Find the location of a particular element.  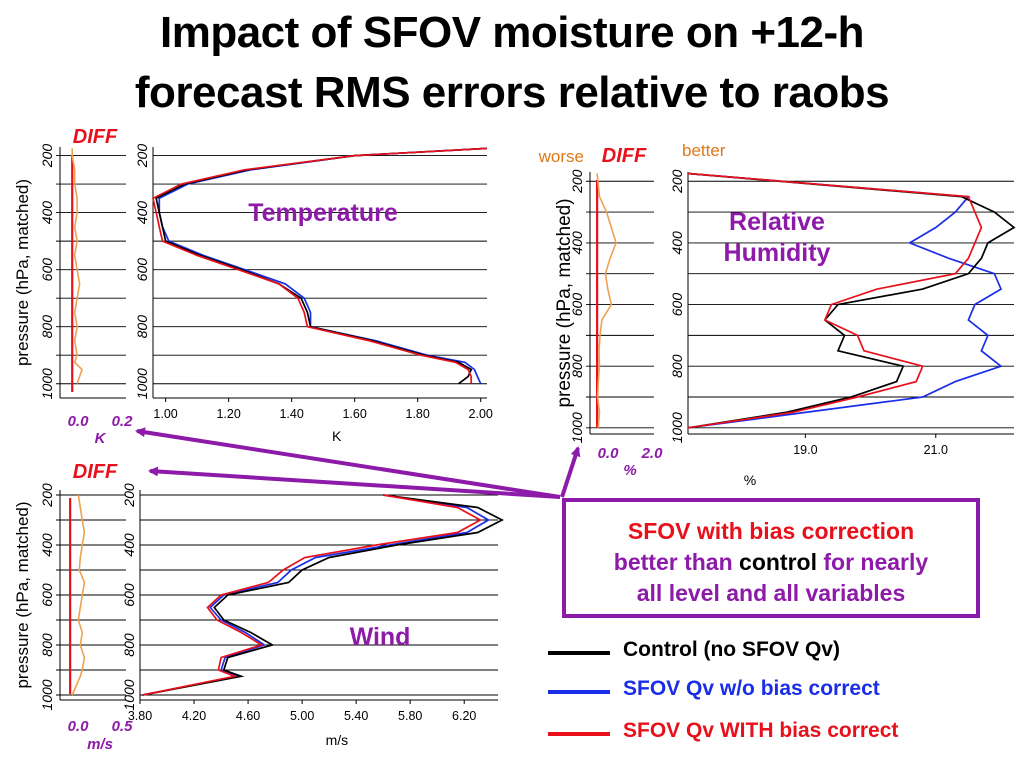

legend-item-control: Control (no SFOV Qv) is located at coordinates (783, 653).